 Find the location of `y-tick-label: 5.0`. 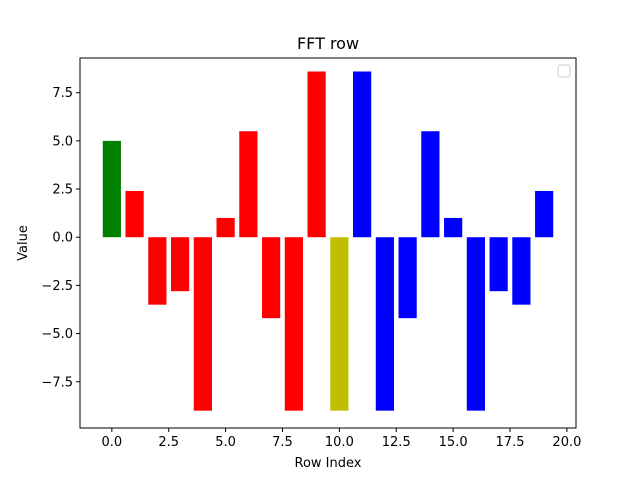

y-tick-label: 5.0 is located at coordinates (62, 141).